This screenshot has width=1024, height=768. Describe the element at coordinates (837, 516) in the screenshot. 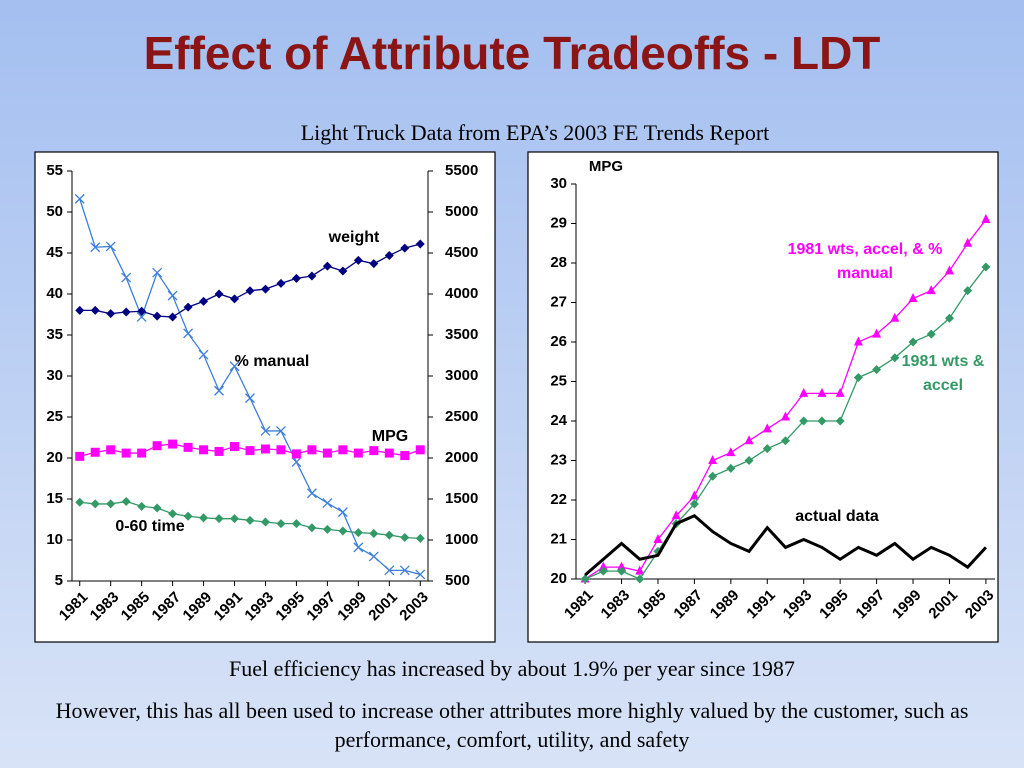

I see `series-label: actual data` at that location.